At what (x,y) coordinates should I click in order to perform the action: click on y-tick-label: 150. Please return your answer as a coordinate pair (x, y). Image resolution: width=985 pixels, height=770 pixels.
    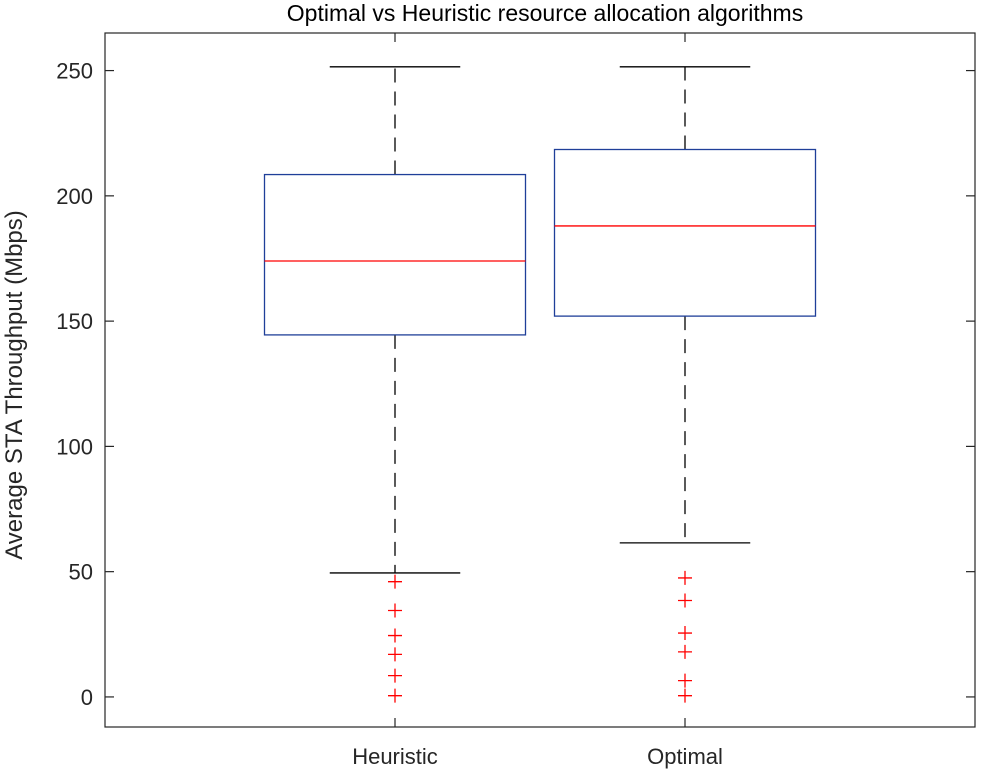
    Looking at the image, I should click on (74, 321).